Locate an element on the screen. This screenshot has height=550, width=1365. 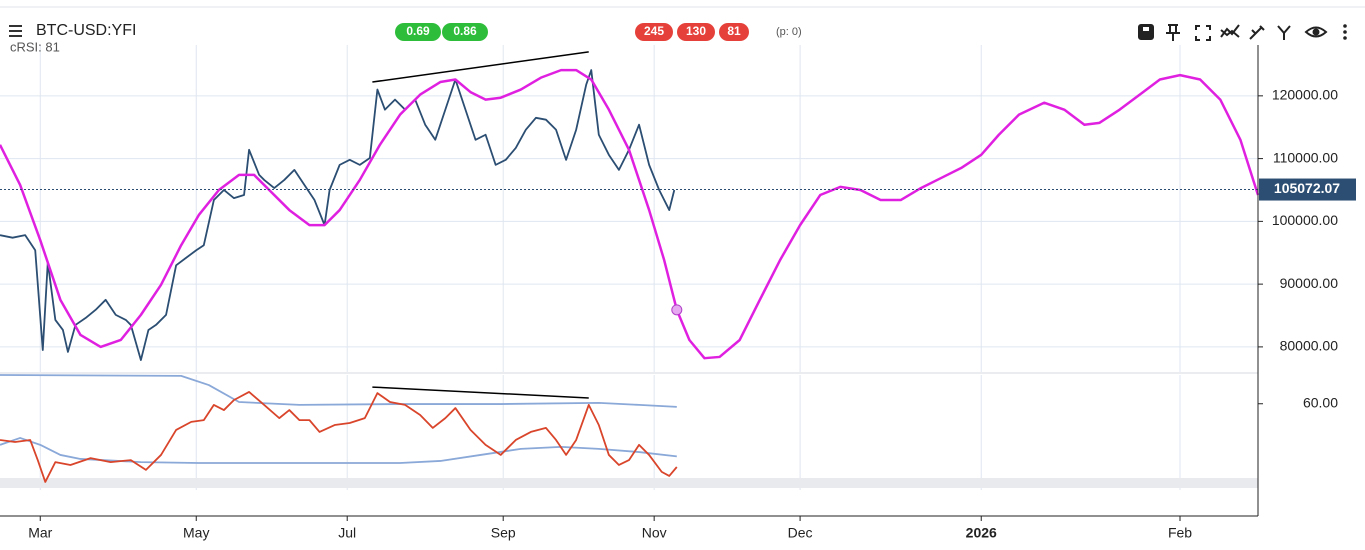
badge-label: 81 is located at coordinates (734, 31).